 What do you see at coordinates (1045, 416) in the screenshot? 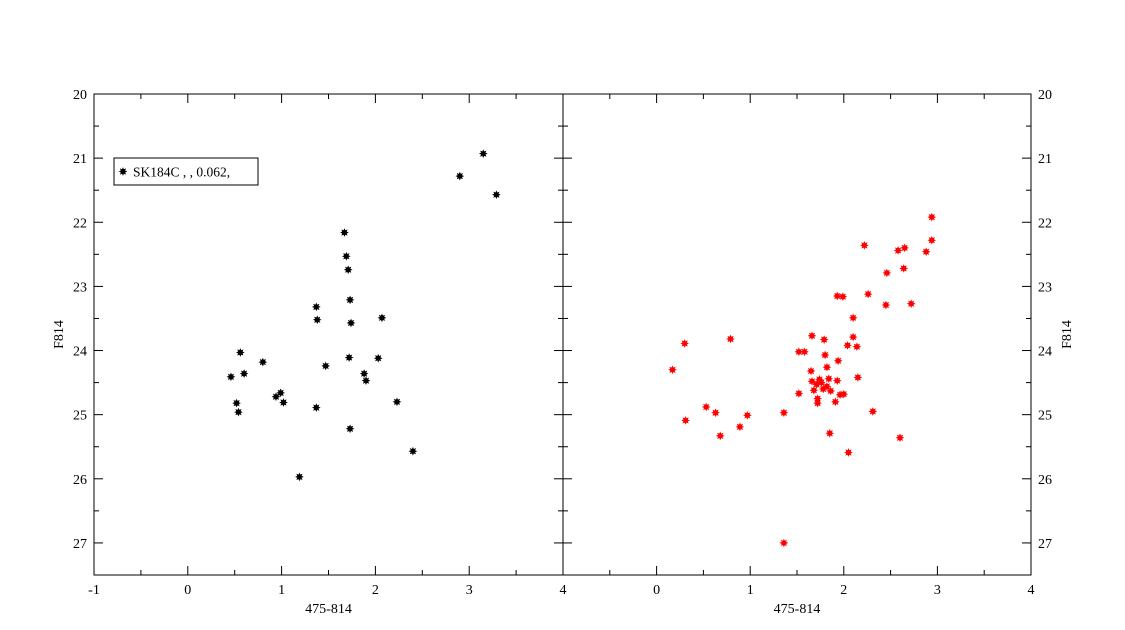
I see `y-tick-label: 25` at bounding box center [1045, 416].